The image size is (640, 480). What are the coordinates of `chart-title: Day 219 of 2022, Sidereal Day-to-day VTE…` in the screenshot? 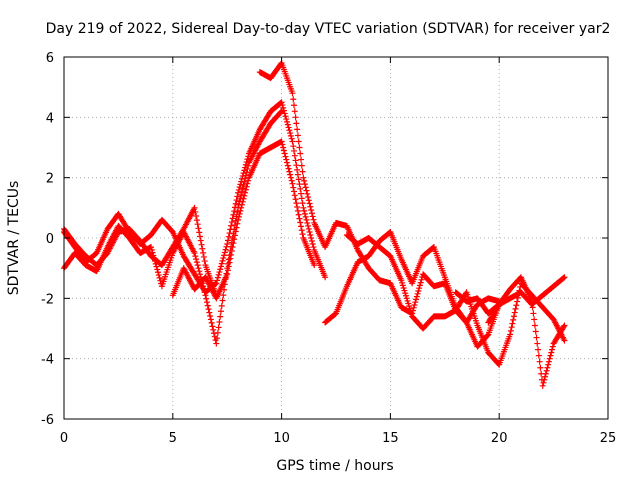 It's located at (328, 29).